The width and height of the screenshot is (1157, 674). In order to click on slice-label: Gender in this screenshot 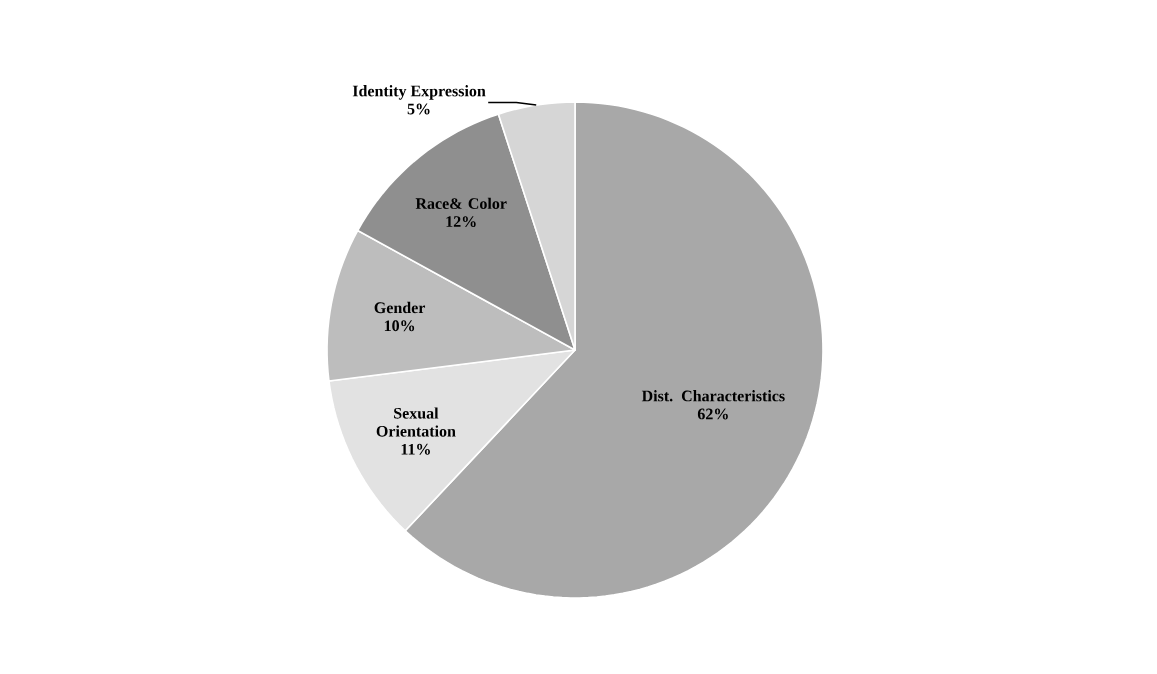, I will do `click(400, 307)`.